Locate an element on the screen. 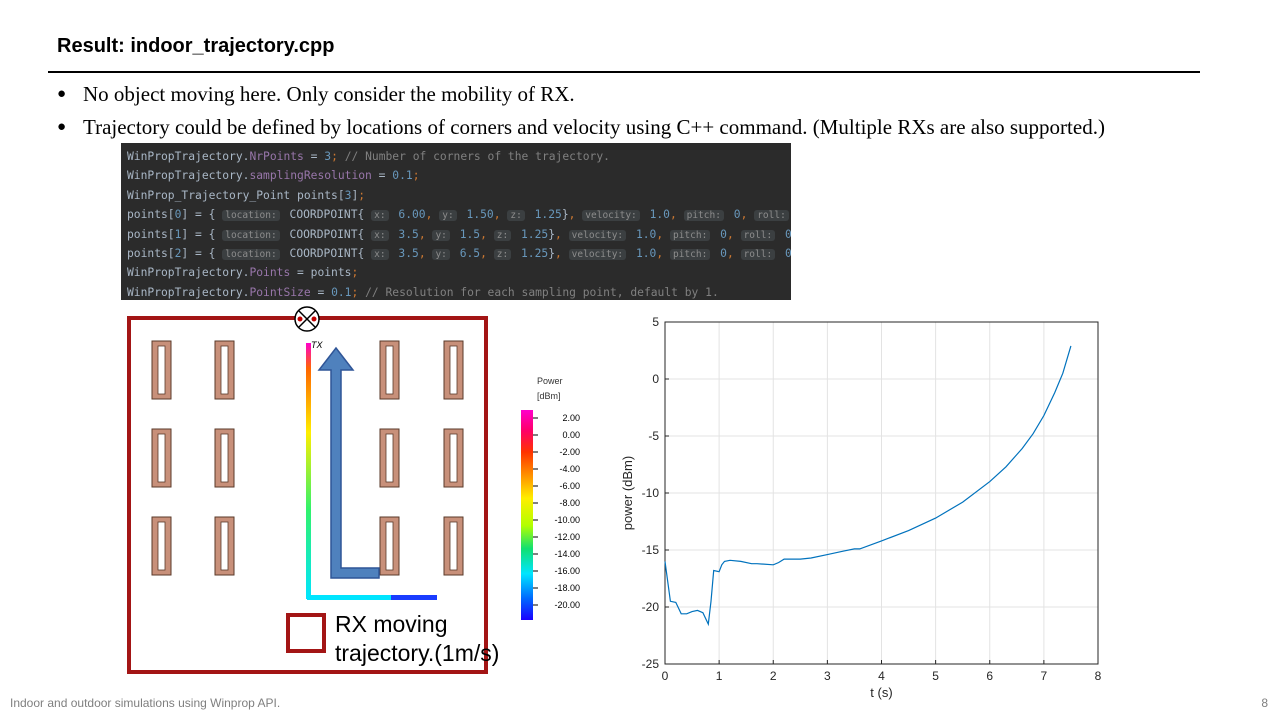  desk-group is located at coordinates (307, 458).